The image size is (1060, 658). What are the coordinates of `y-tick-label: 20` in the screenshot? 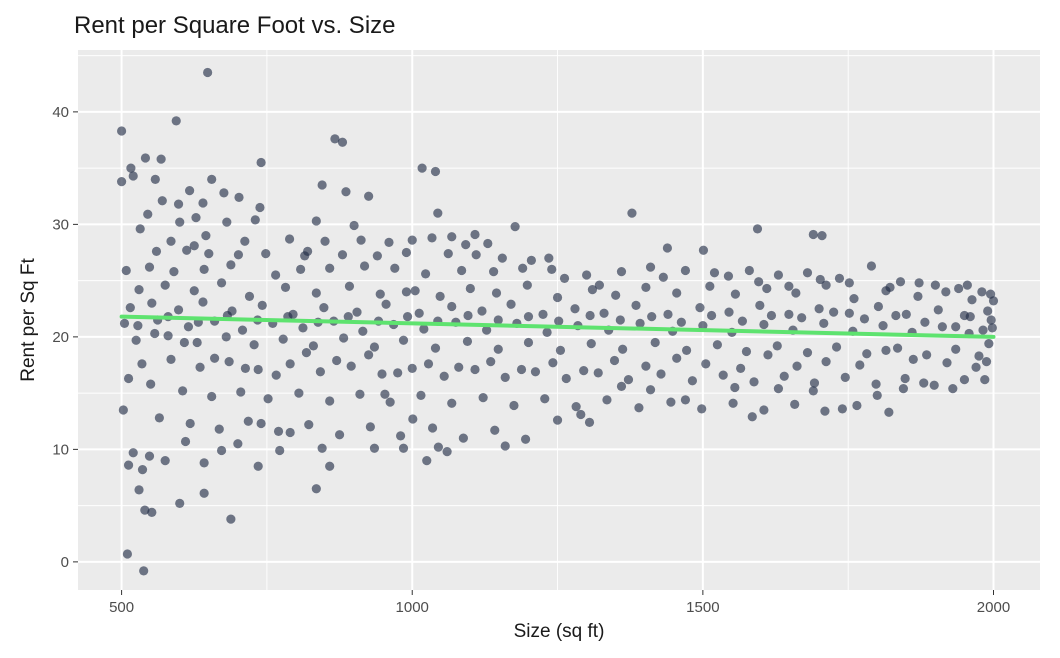 It's located at (60, 337).